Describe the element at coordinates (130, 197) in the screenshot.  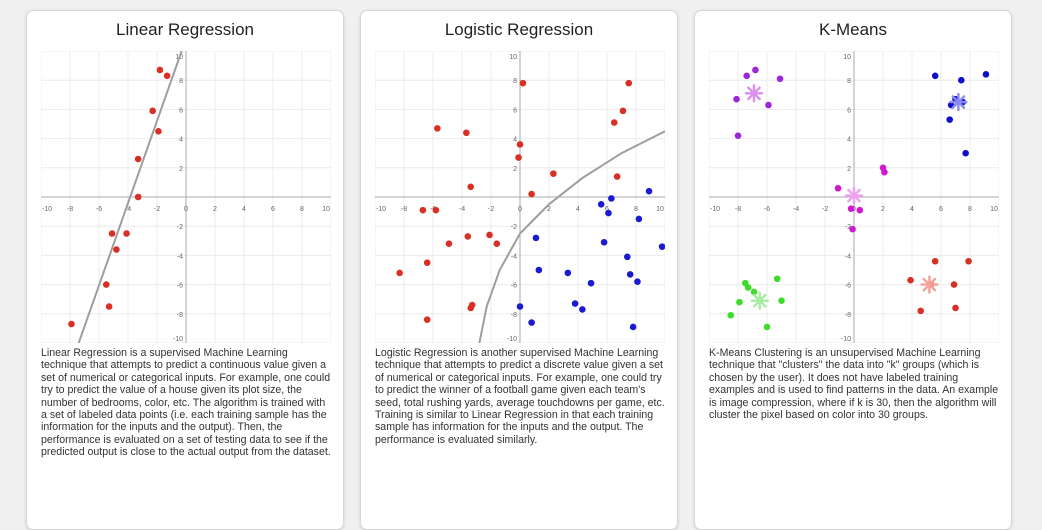
I see `regression-line` at that location.